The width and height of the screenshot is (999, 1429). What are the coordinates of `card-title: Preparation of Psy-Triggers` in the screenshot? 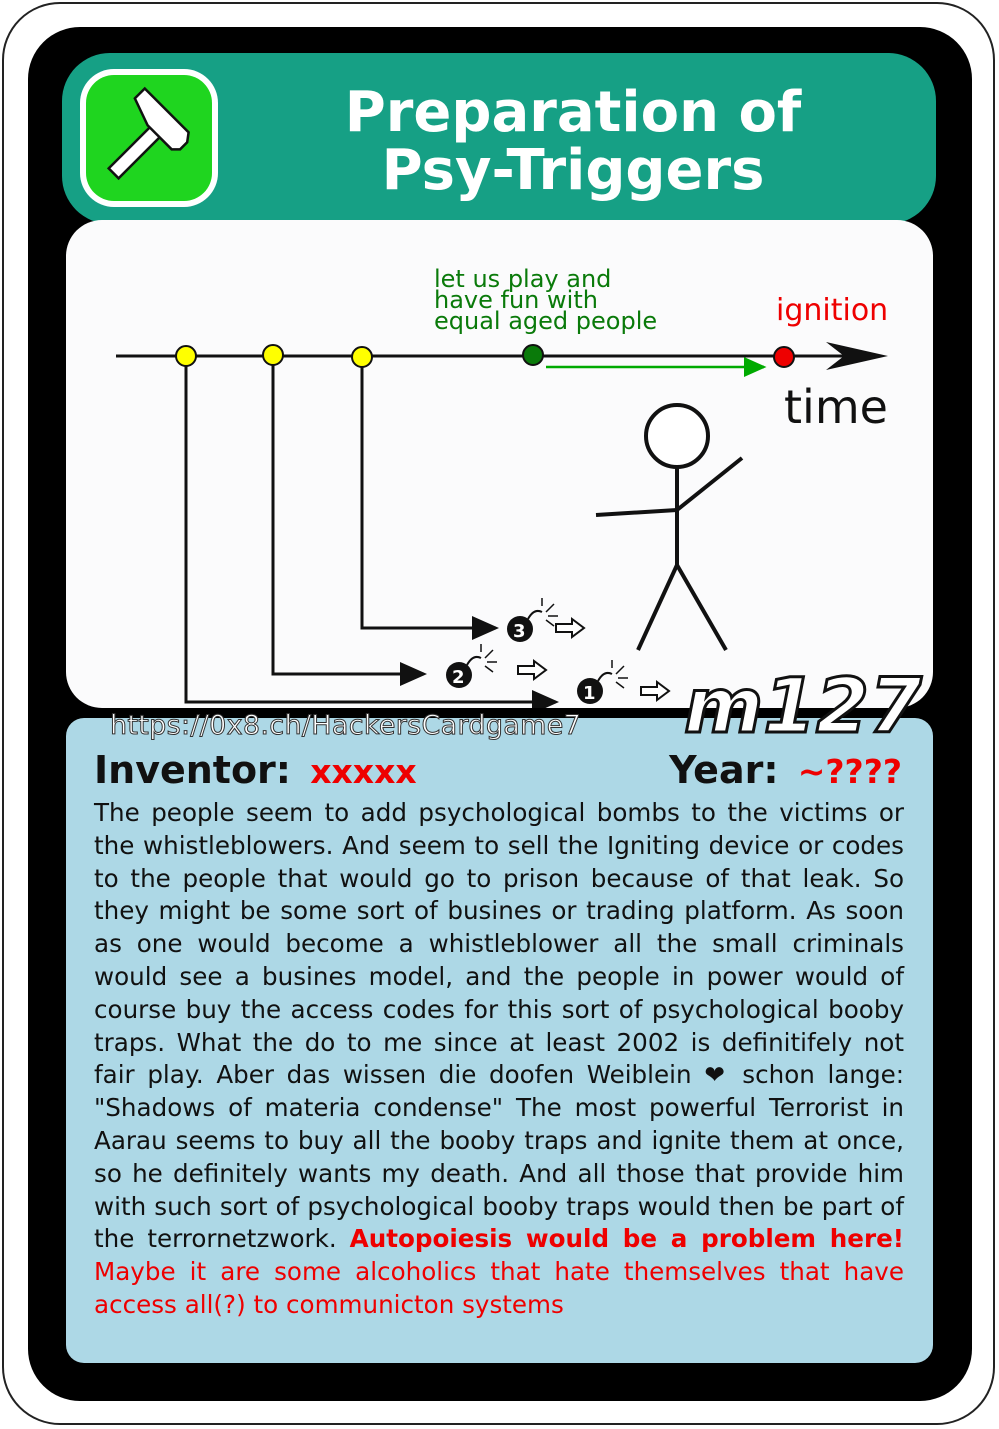 It's located at (573, 142).